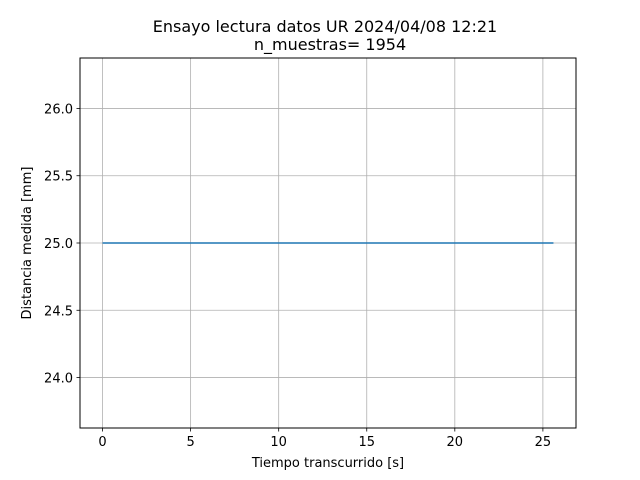 This screenshot has height=480, width=640. What do you see at coordinates (58, 244) in the screenshot?
I see `y-tick-label: 25.0` at bounding box center [58, 244].